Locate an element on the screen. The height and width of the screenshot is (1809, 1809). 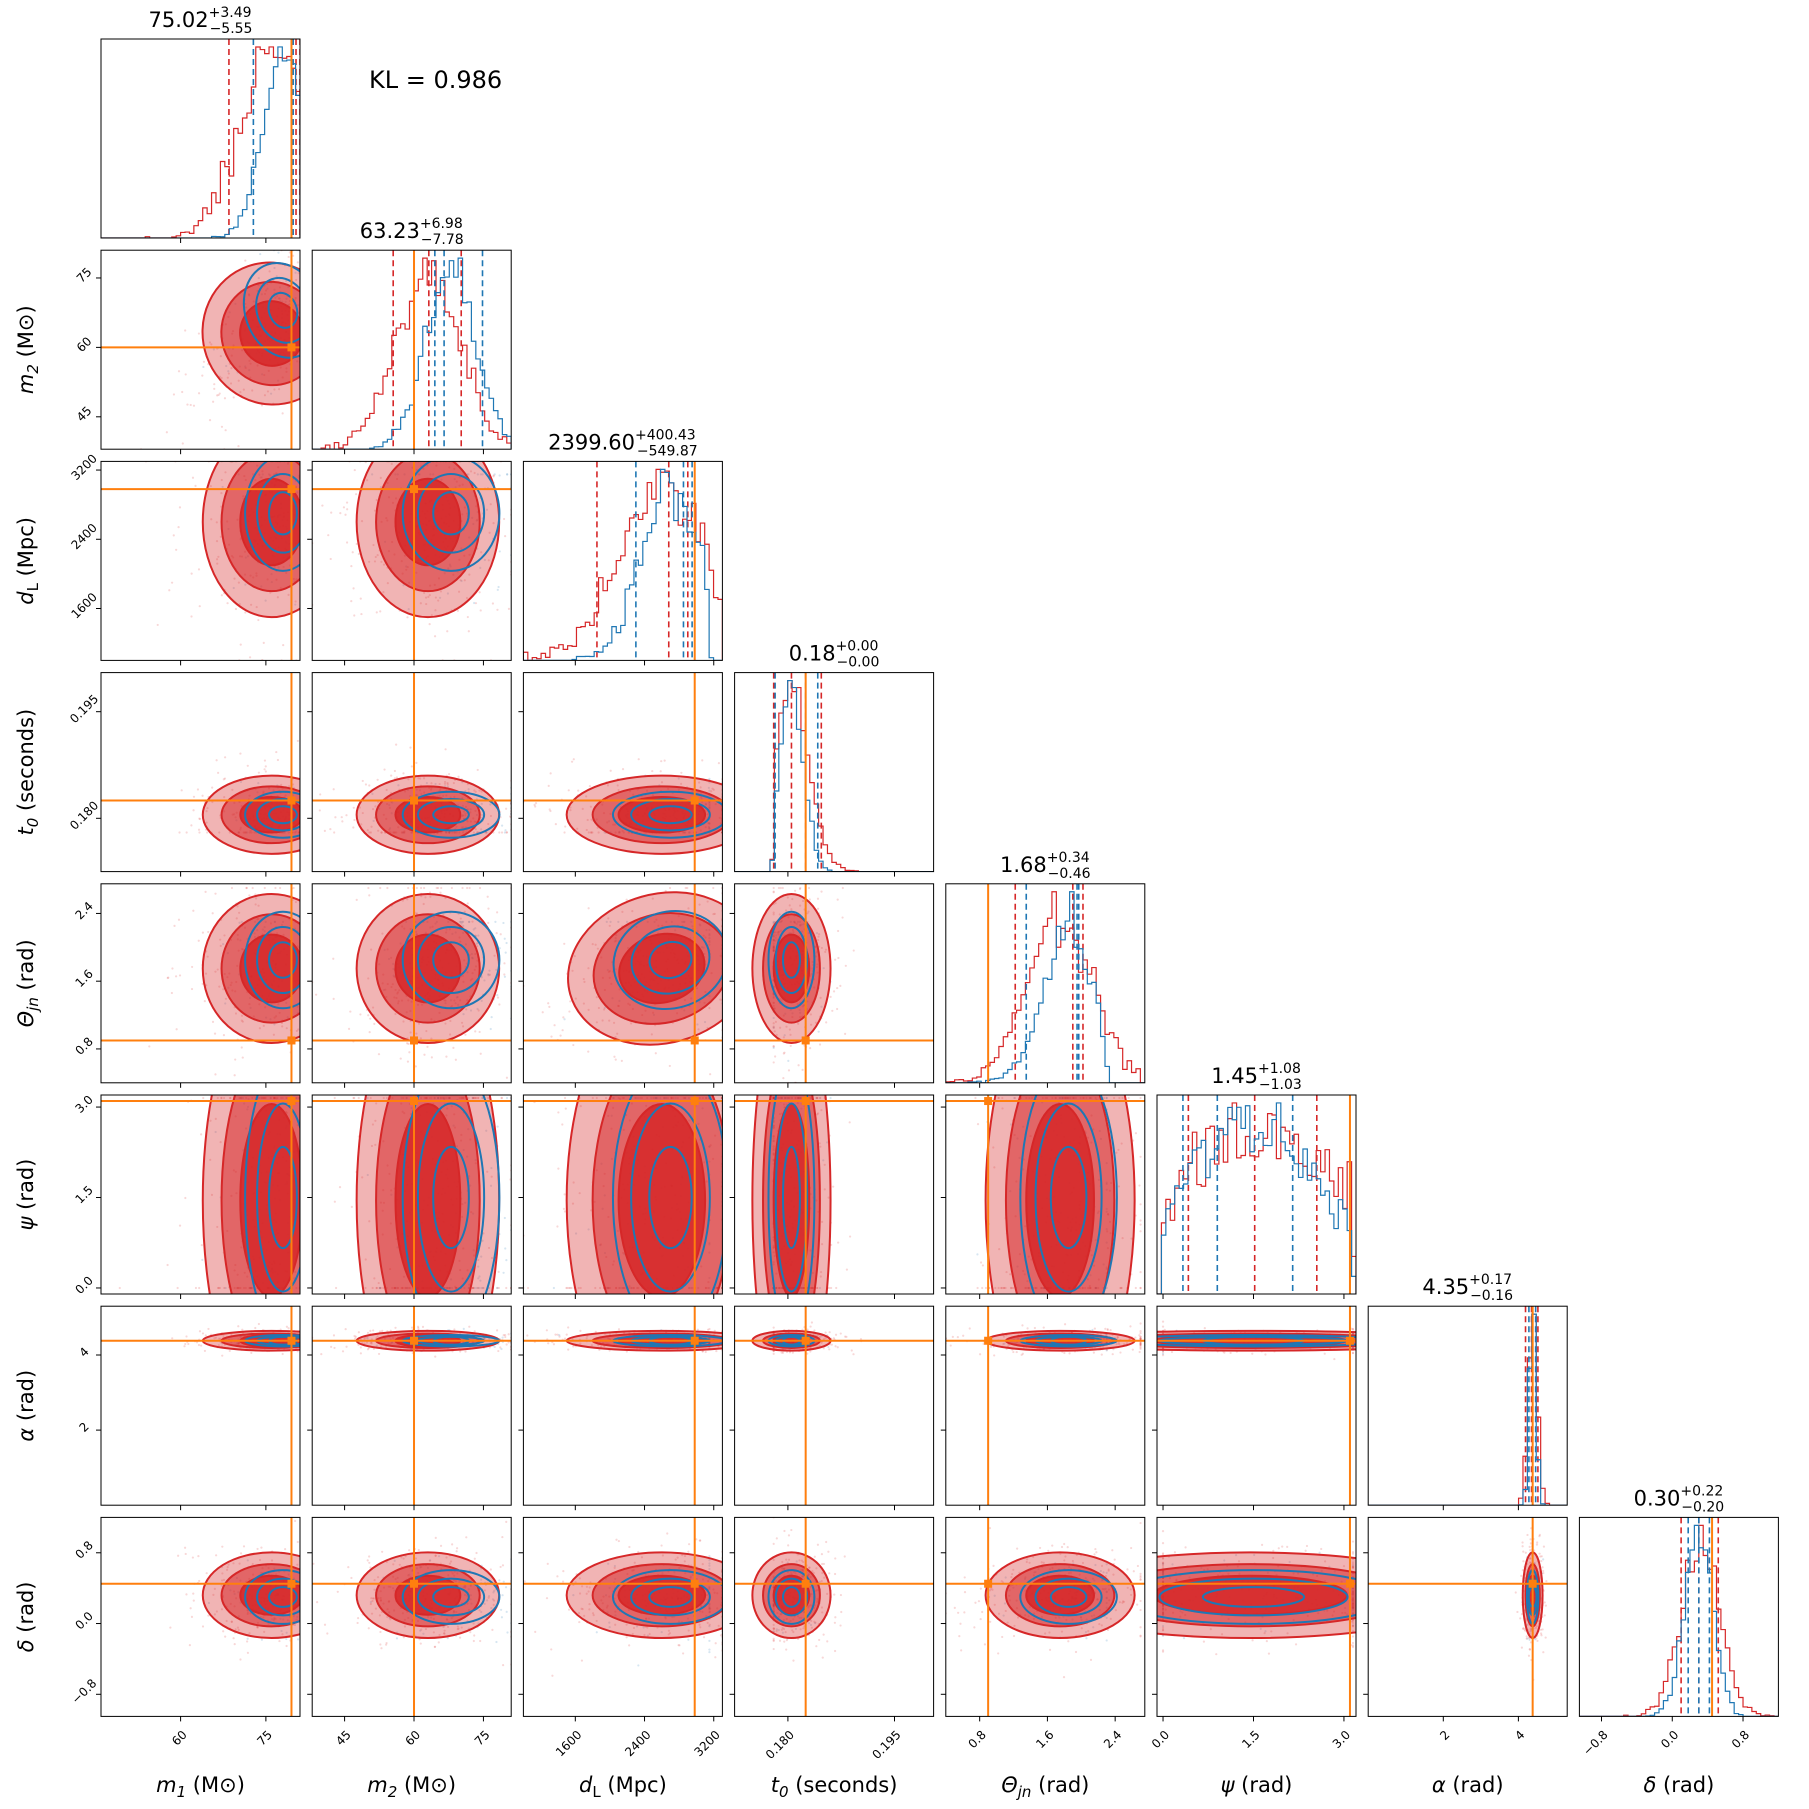
panel-frame is located at coordinates (622, 560).